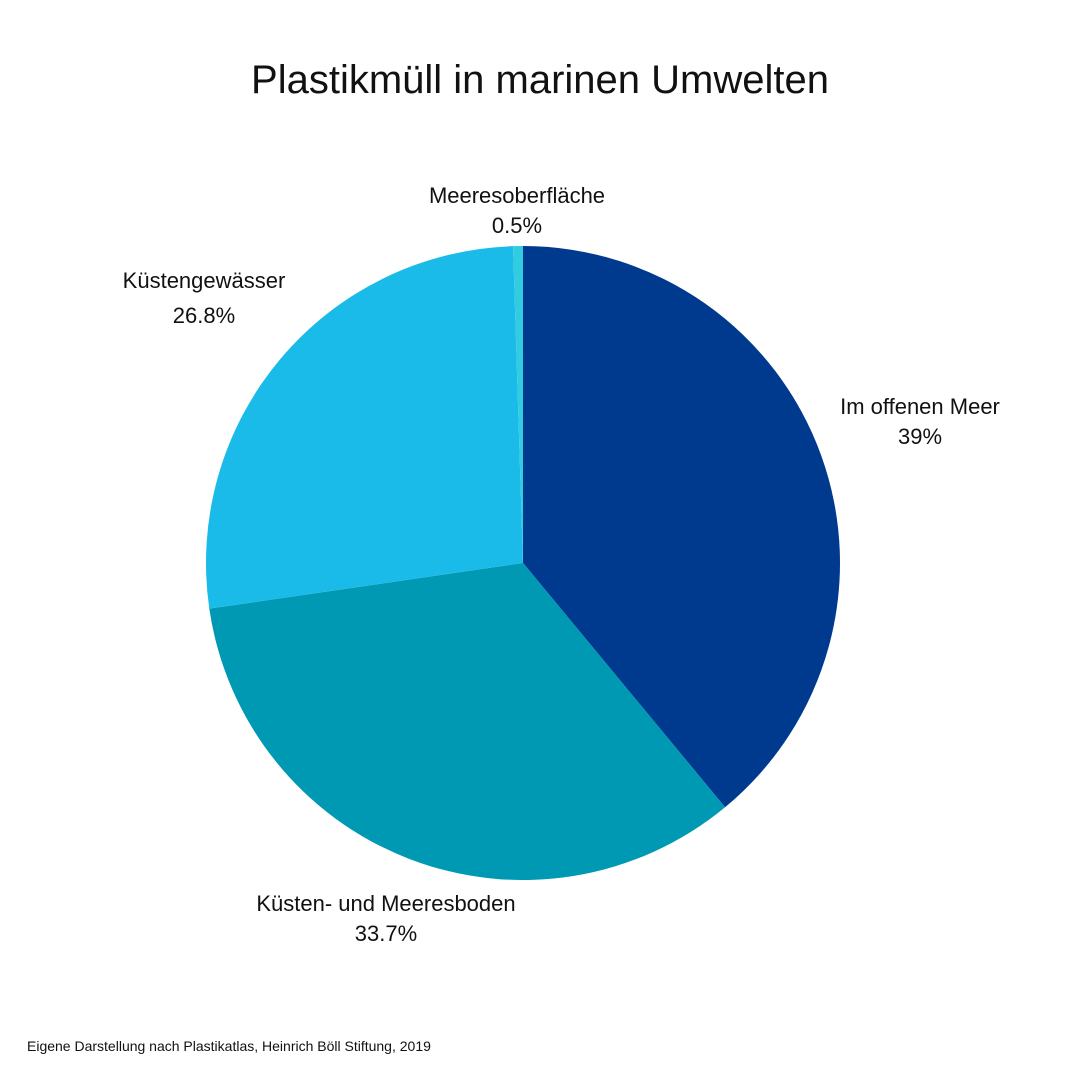 This screenshot has height=1080, width=1080. Describe the element at coordinates (540, 80) in the screenshot. I see `chart-title: Plastikmüll in marinen Umwelten` at that location.